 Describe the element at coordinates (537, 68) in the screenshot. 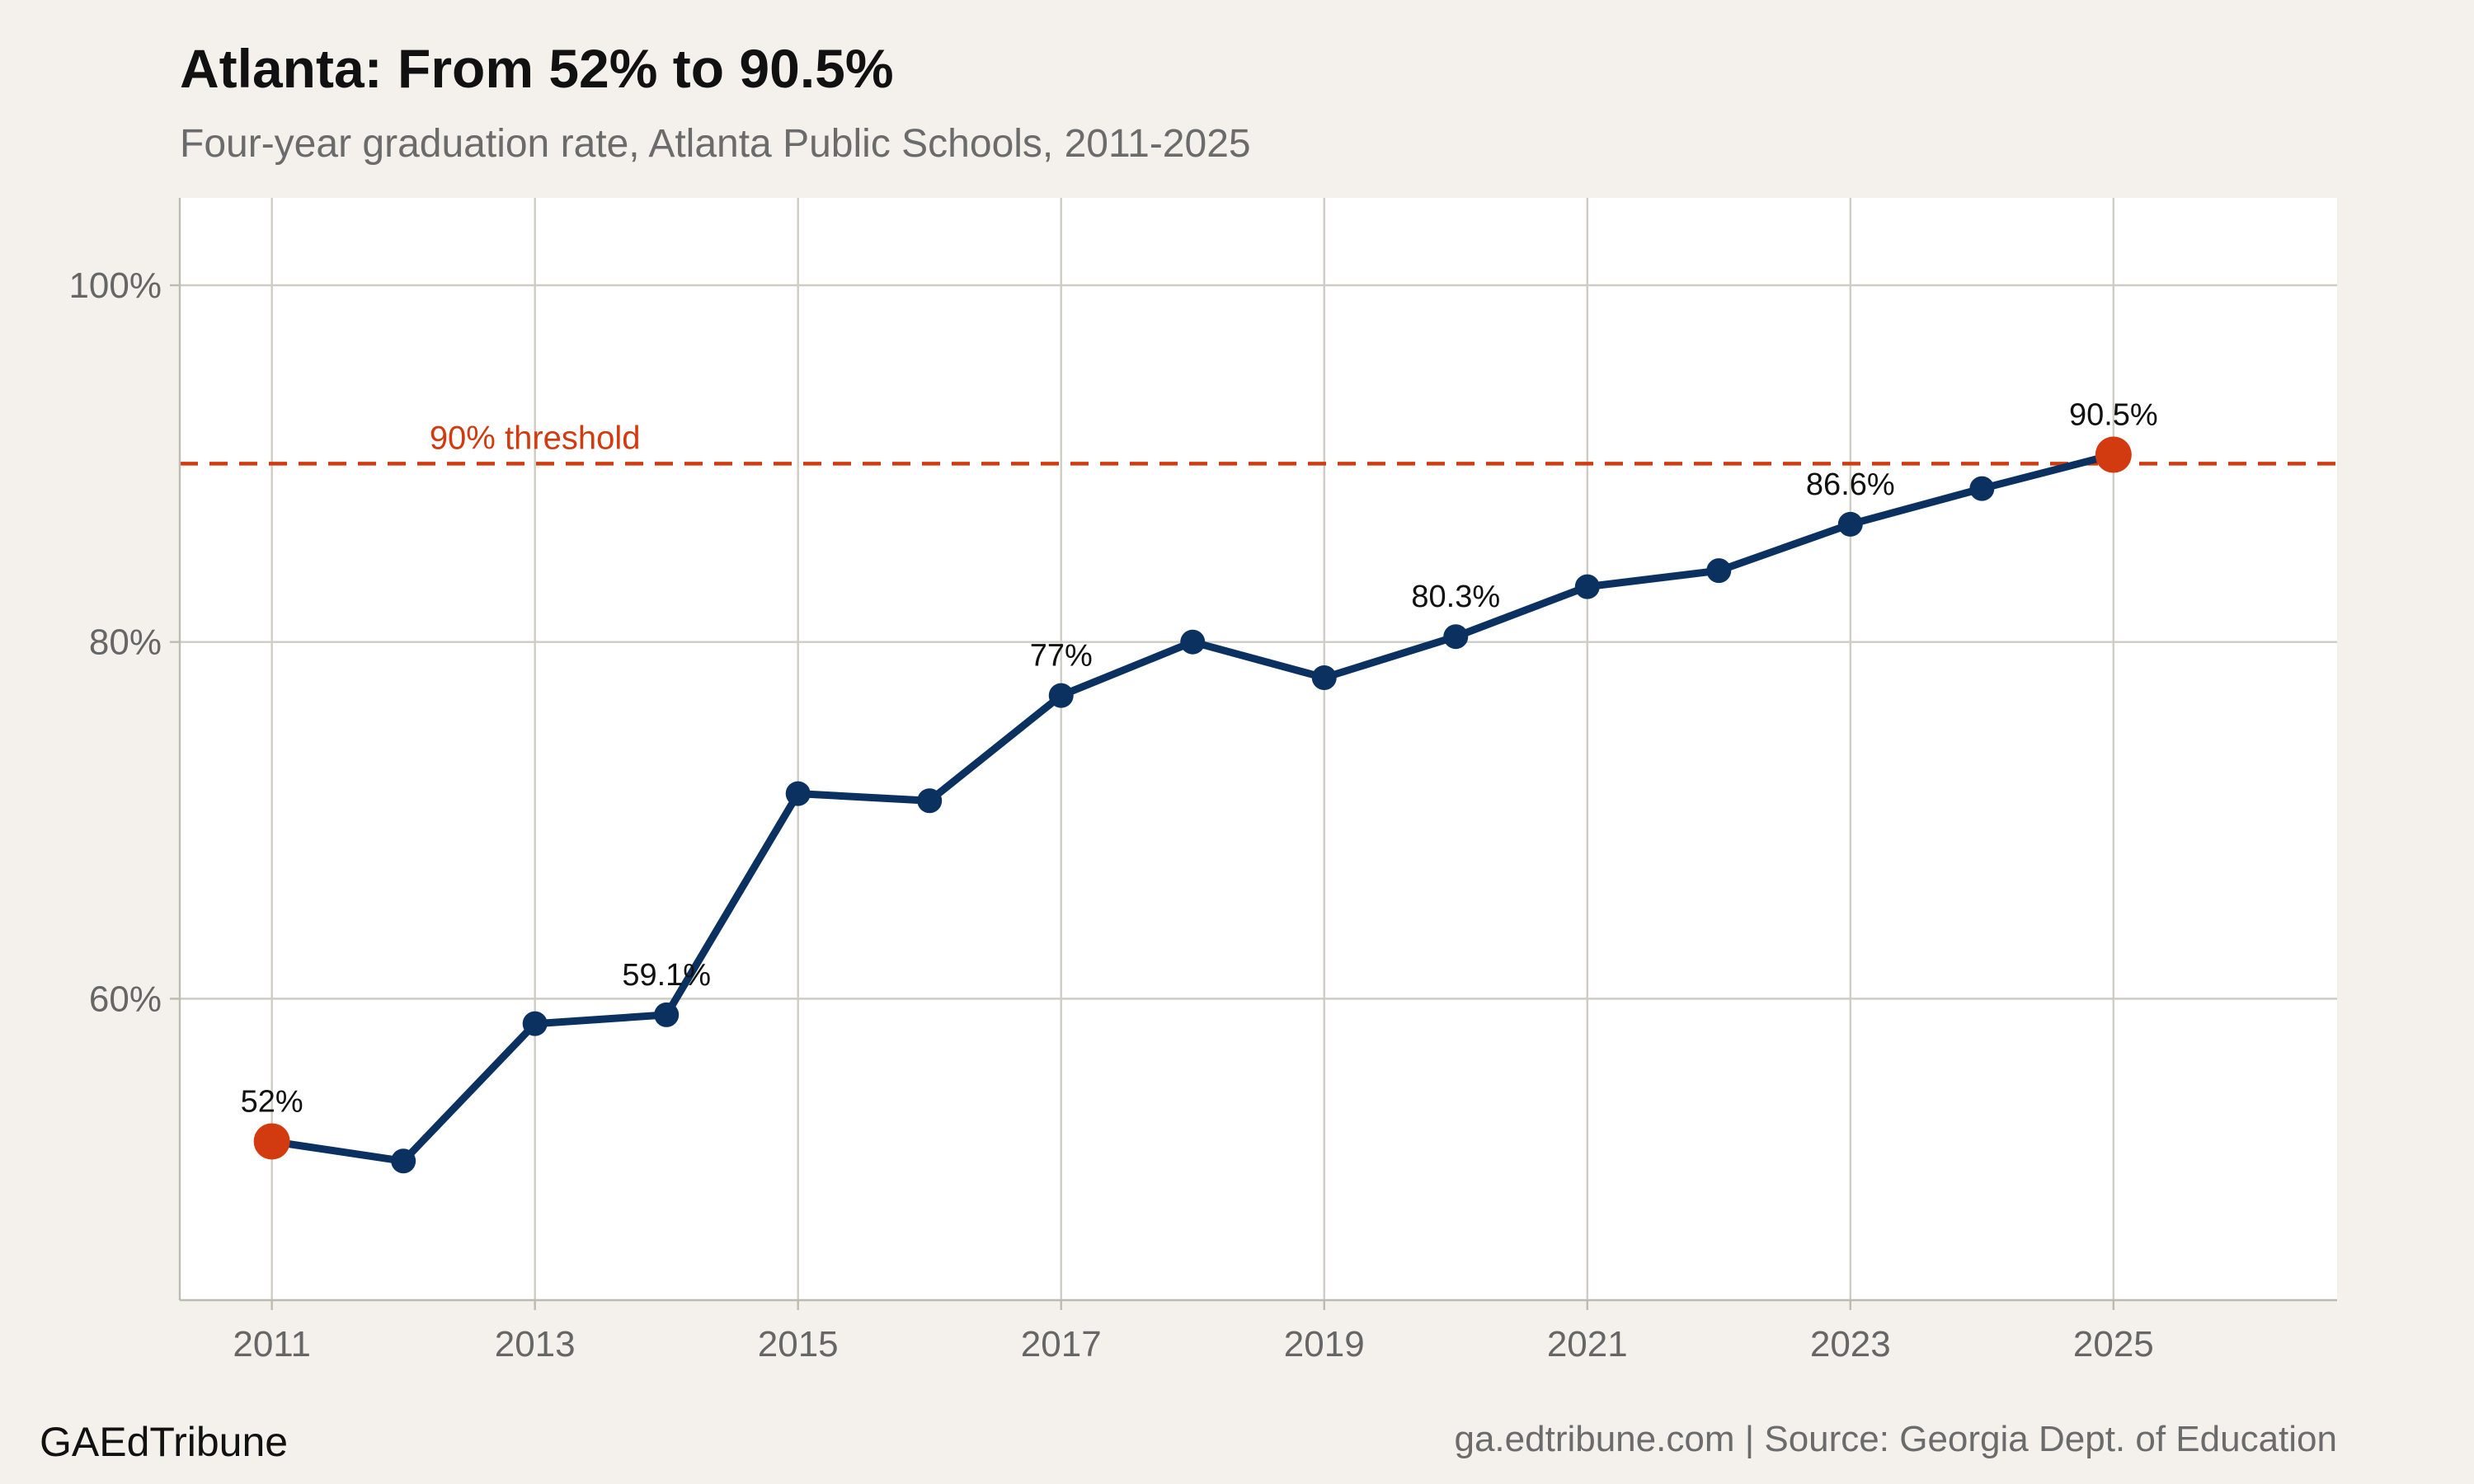

I see `chart-title: Atlanta: From 52% to 90.5%` at that location.